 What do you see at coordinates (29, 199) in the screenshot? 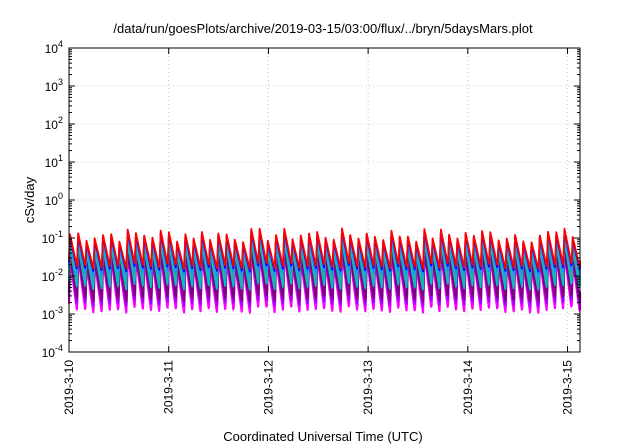
I see `y-axis-label: cSv/day` at bounding box center [29, 199].